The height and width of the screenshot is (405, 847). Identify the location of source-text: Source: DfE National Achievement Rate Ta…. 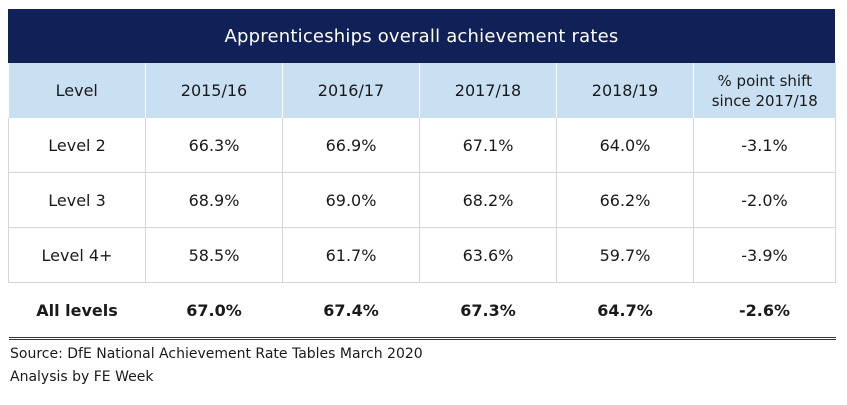
(216, 354).